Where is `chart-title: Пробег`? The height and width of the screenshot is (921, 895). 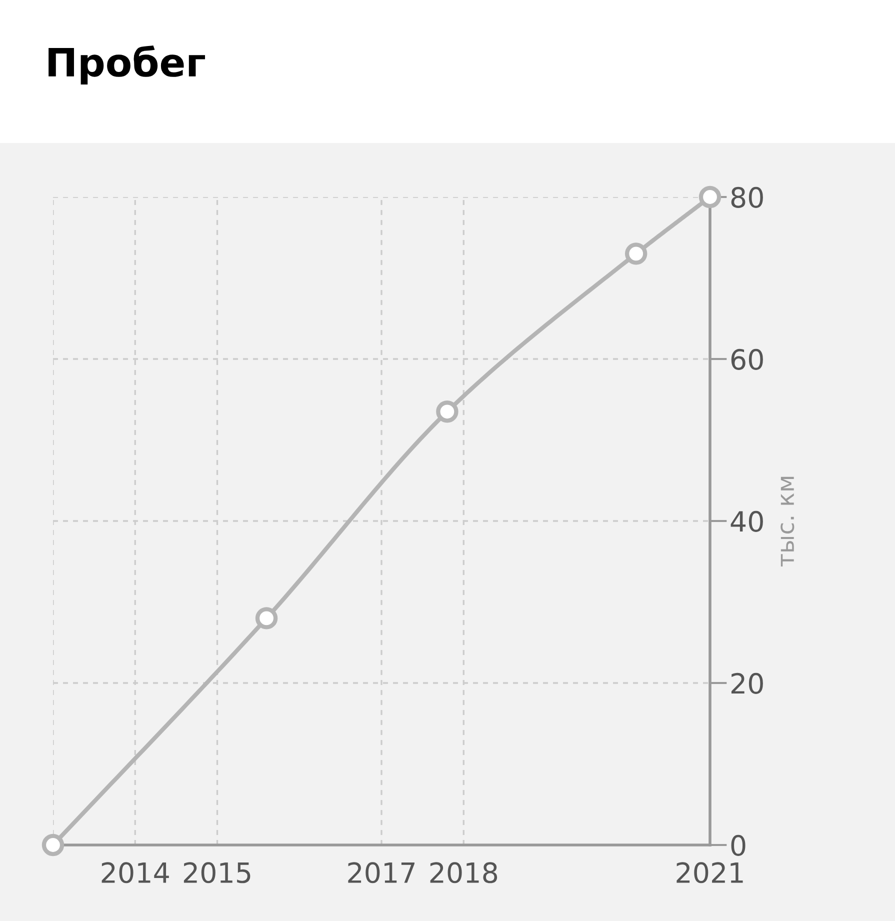
chart-title: Пробег is located at coordinates (127, 65).